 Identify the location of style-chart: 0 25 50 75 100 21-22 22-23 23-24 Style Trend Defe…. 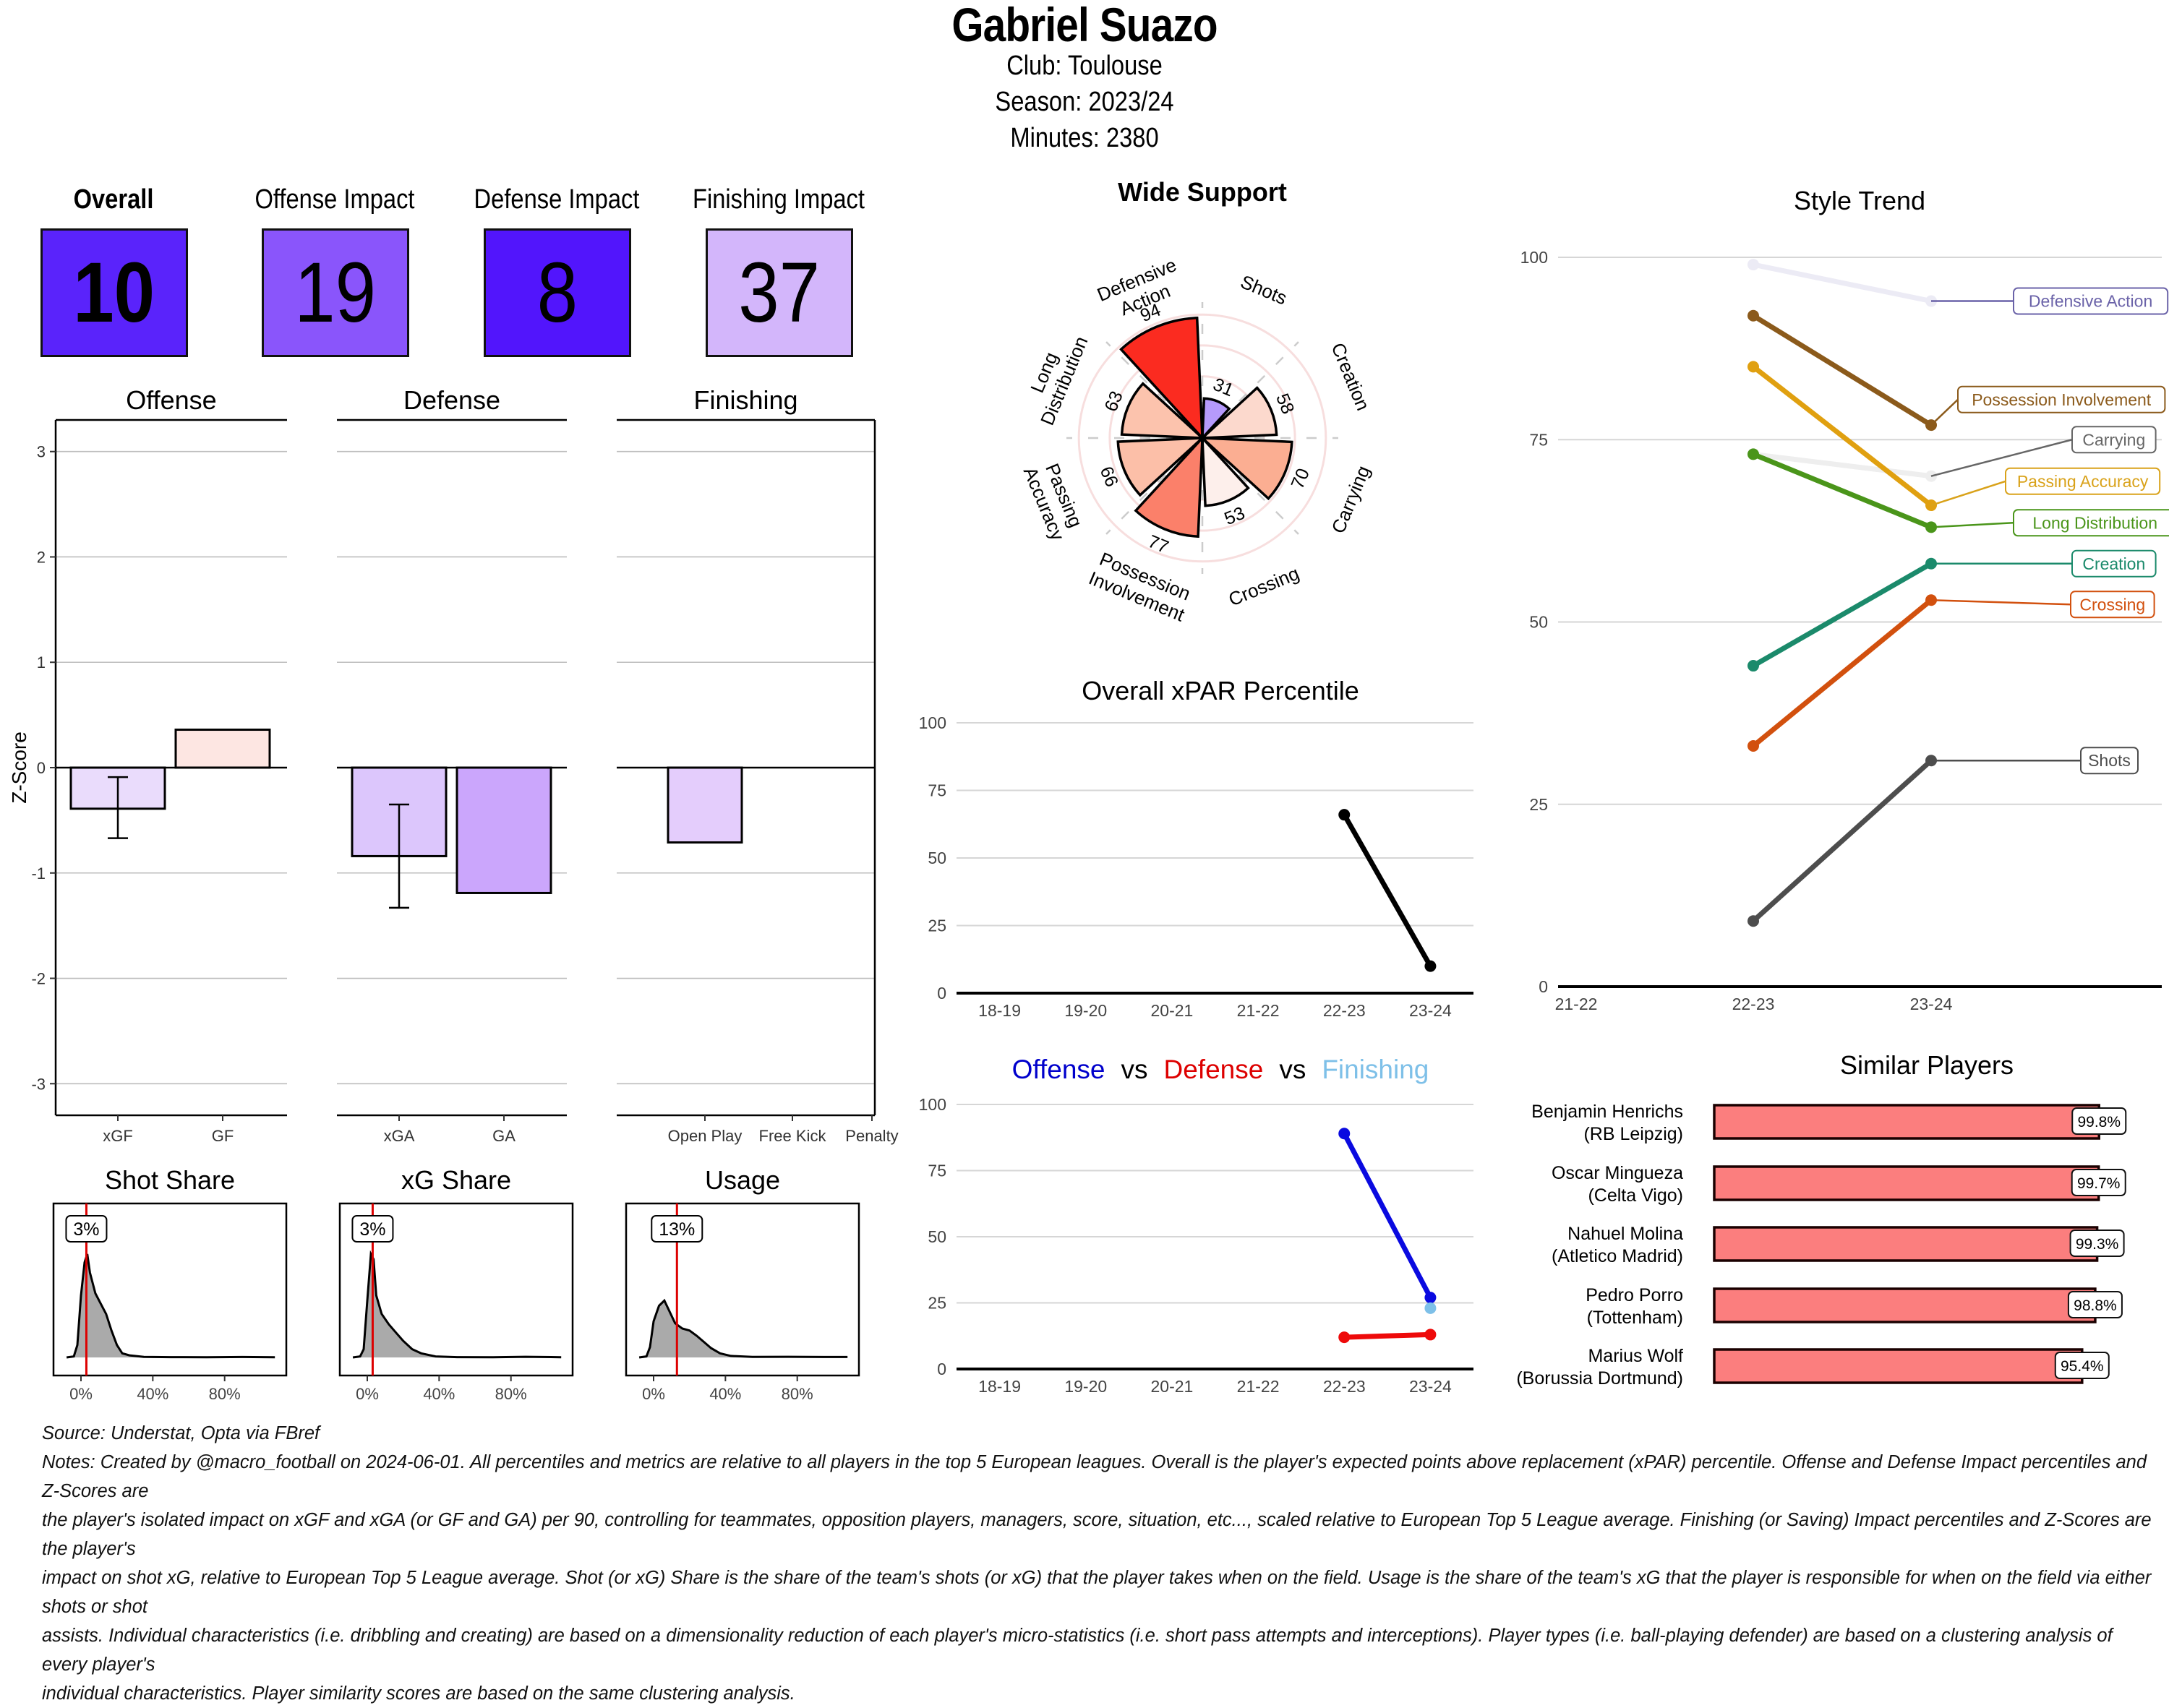
(1844, 599).